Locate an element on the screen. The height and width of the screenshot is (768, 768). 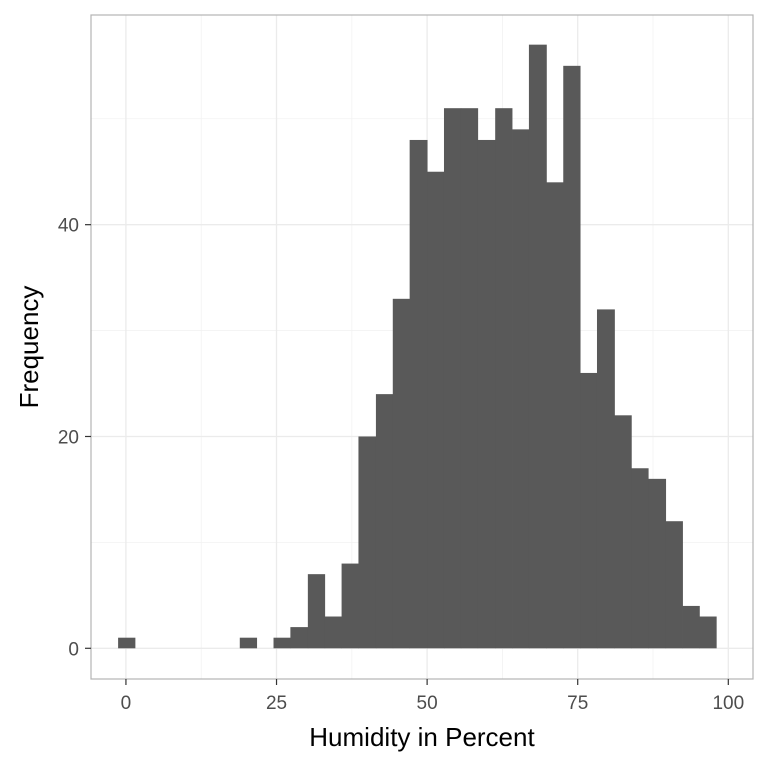
y-tick-label: 0 is located at coordinates (73, 649).